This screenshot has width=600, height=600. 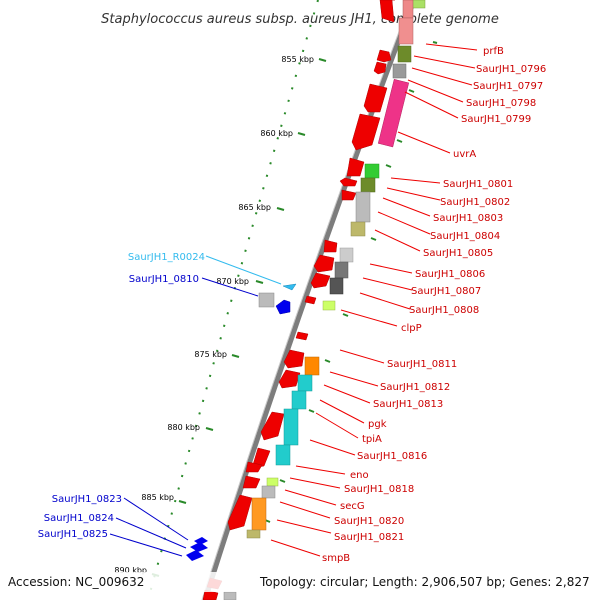 What do you see at coordinates (164, 279) in the screenshot?
I see `gene-label: SaurJH1_0810` at bounding box center [164, 279].